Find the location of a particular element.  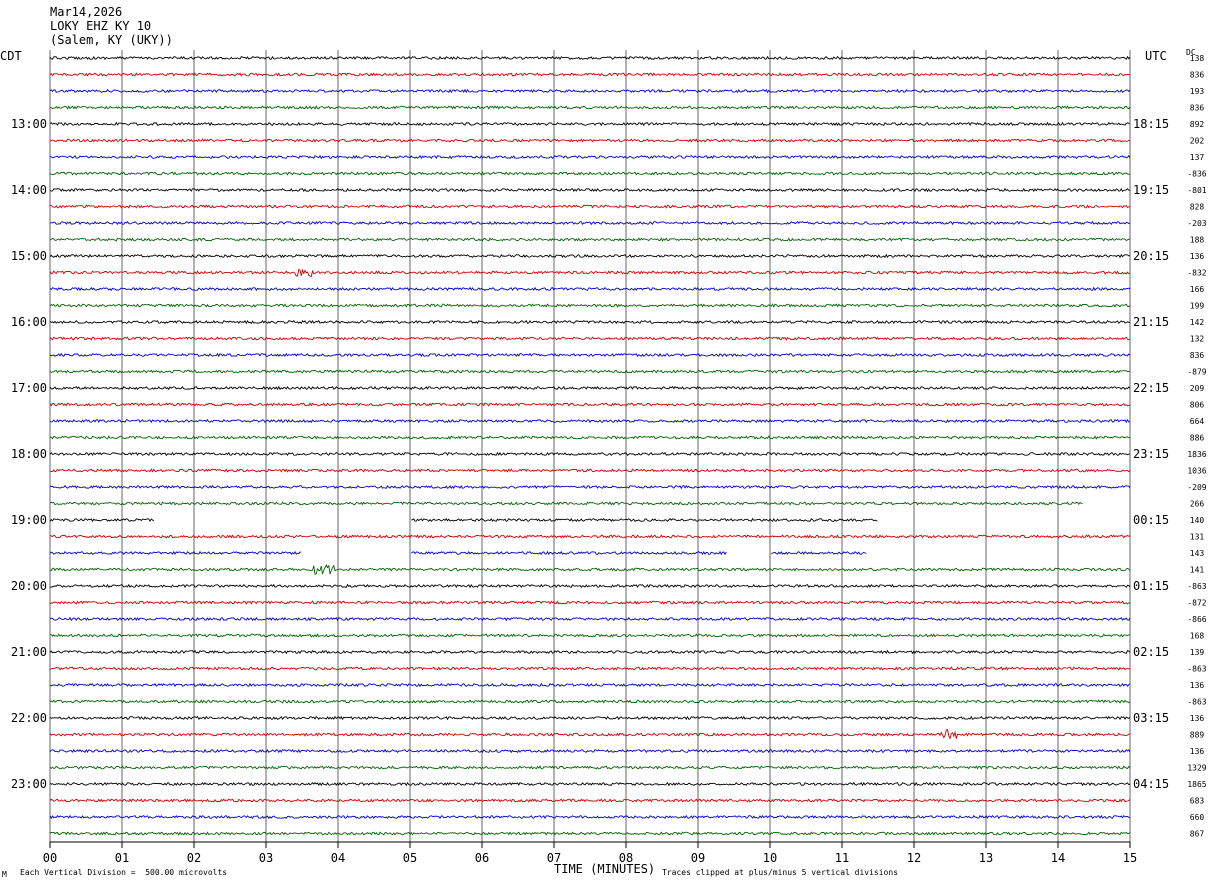

dc-offset-label: 199 is located at coordinates (1197, 306).